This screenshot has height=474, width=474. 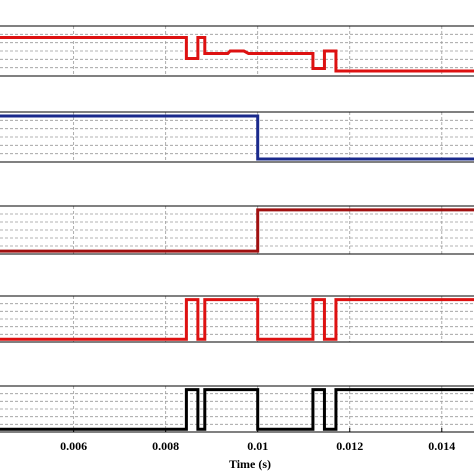 I want to click on x-axis-label: Time (s), so click(x=250, y=464).